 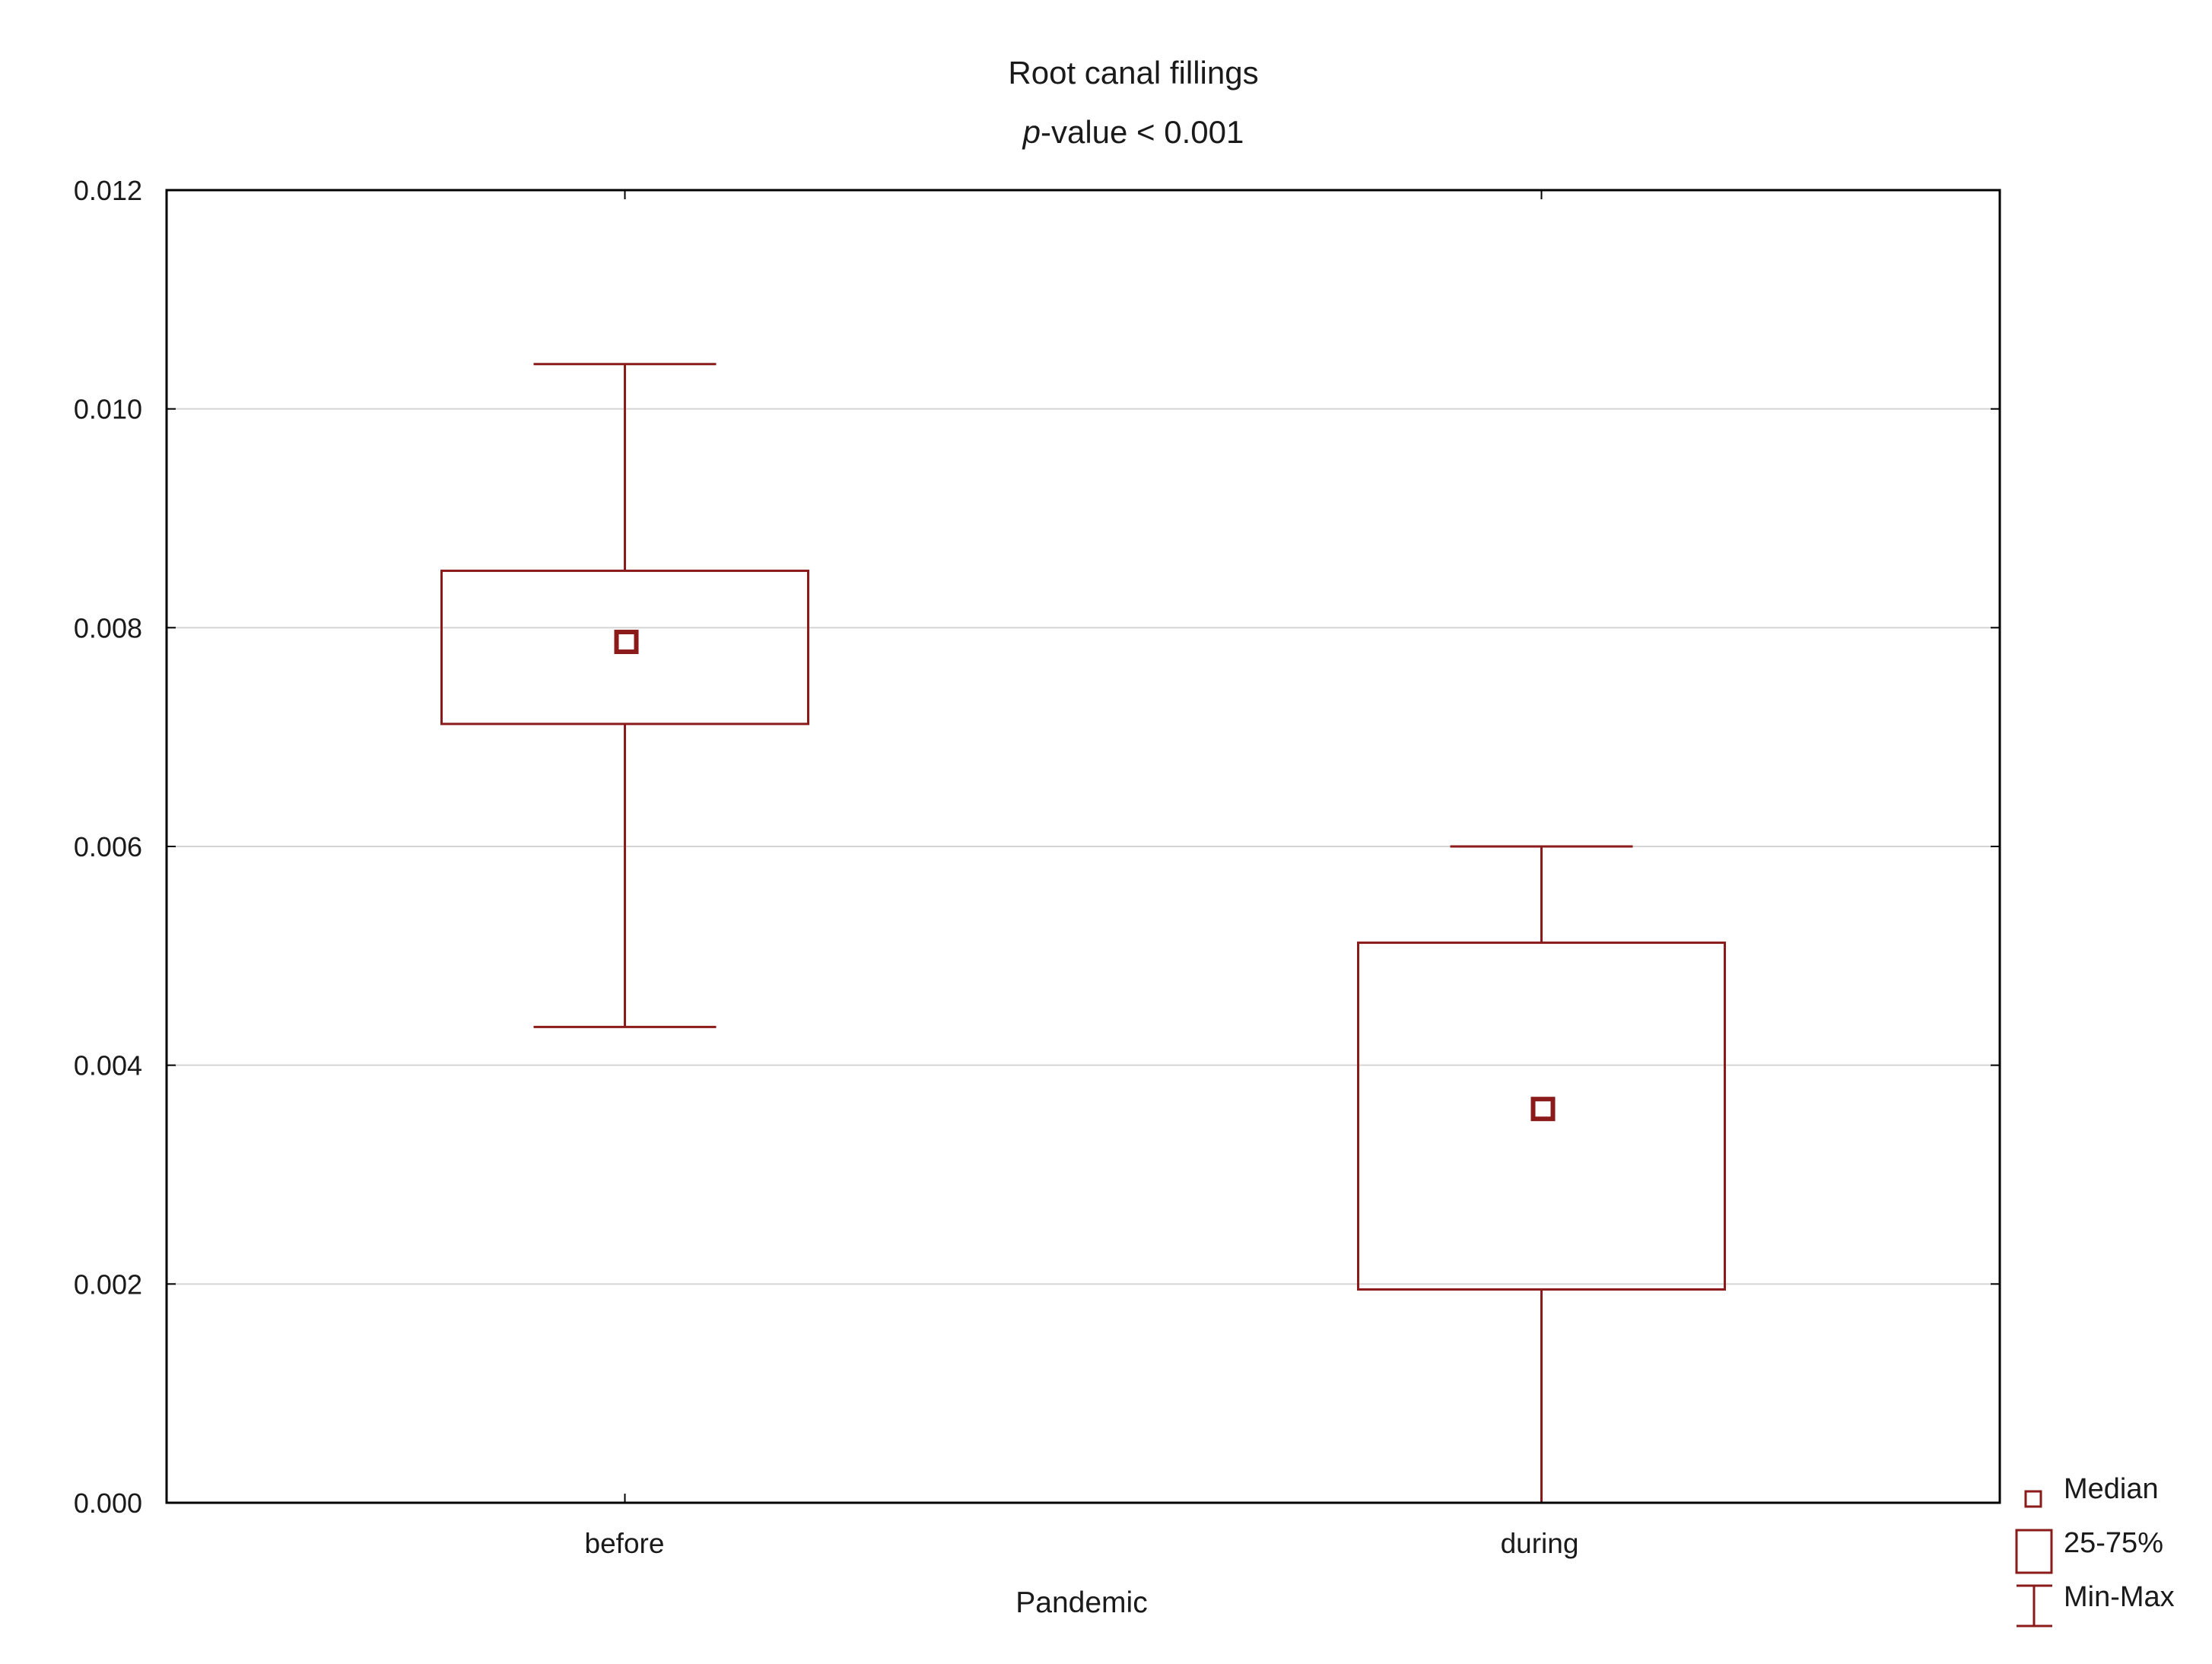 I want to click on box-before, so click(x=624, y=696).